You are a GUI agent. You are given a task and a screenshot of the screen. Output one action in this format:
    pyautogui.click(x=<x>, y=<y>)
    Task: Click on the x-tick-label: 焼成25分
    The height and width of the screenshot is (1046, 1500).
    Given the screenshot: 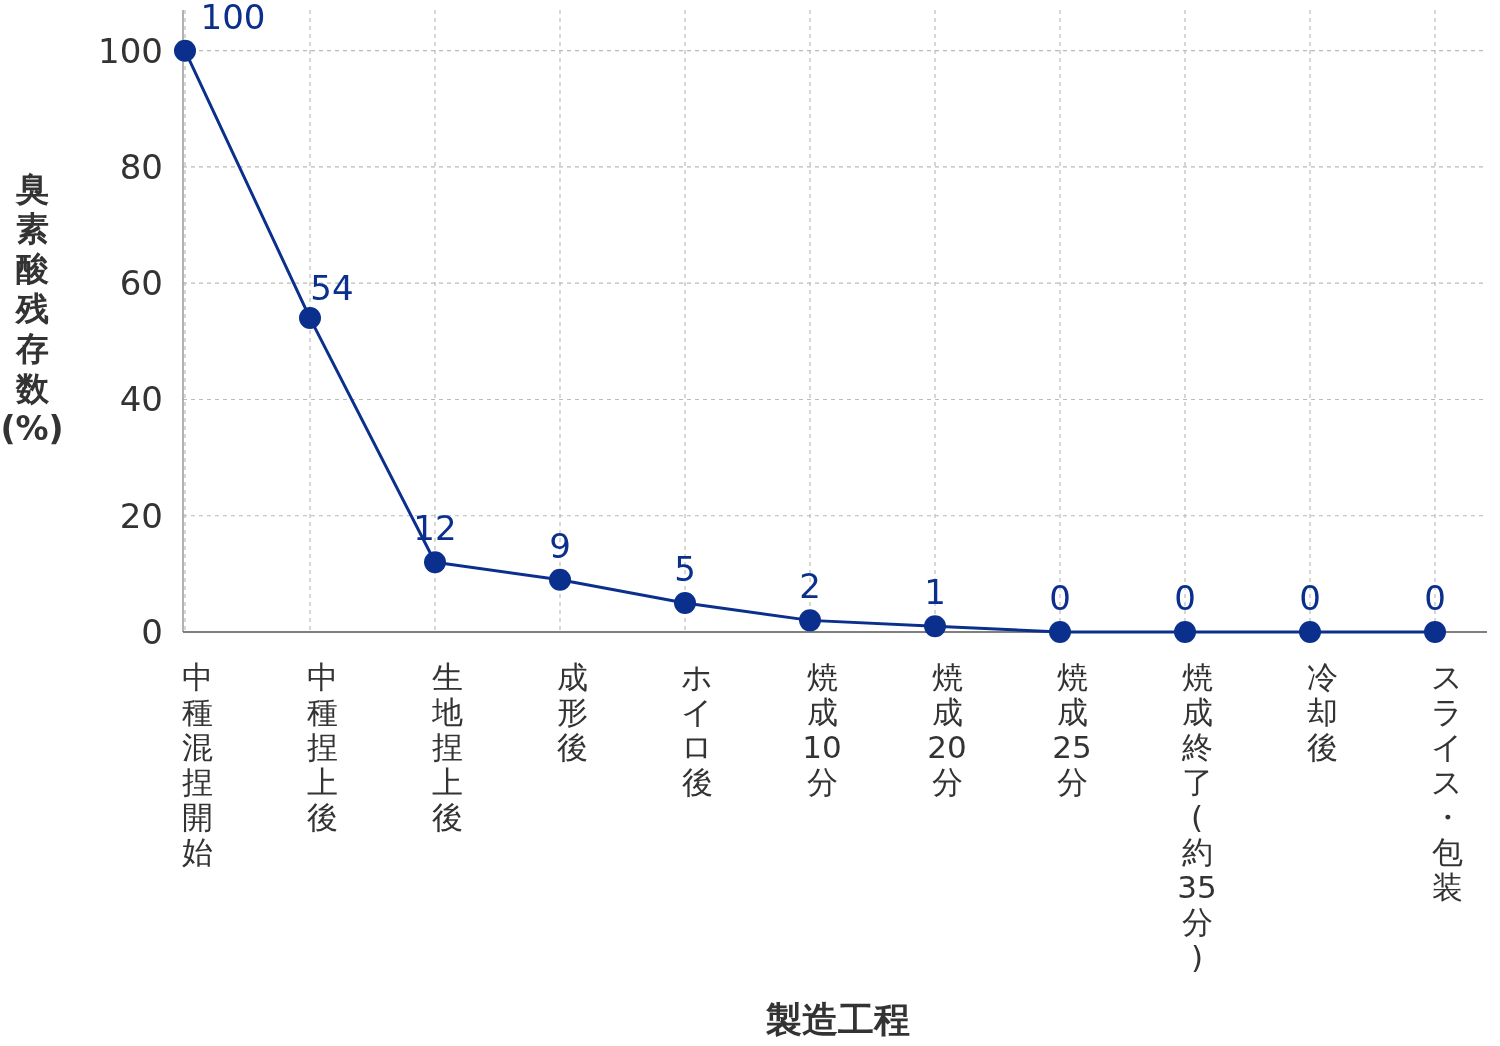 What is the action you would take?
    pyautogui.click(x=1072, y=729)
    